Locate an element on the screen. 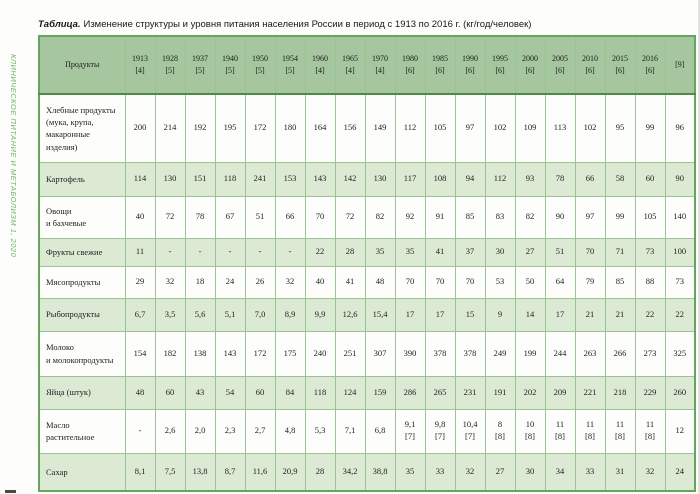 The width and height of the screenshot is (700, 494). value-cell: 231 is located at coordinates (470, 392).